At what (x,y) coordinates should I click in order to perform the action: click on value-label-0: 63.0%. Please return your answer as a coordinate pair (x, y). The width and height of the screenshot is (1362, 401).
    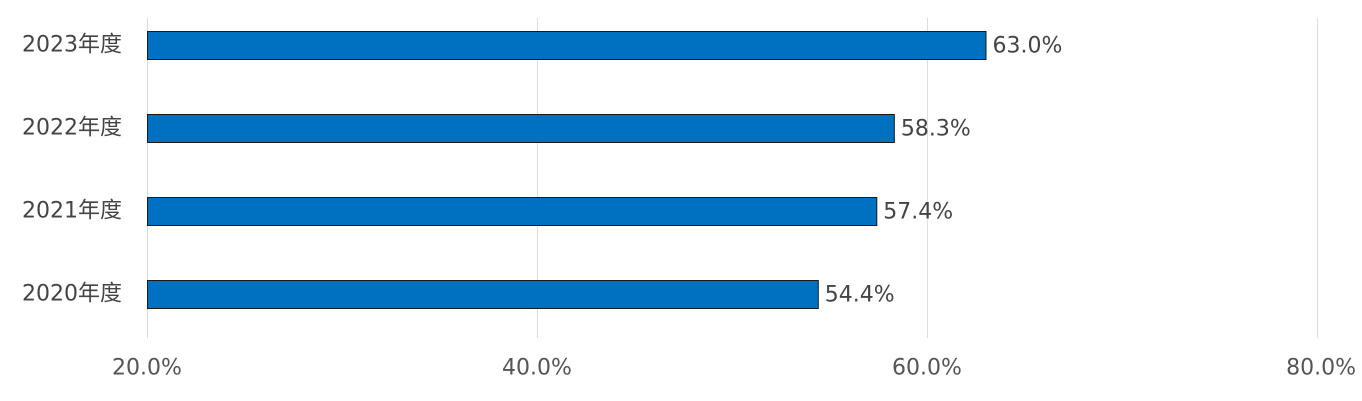
    Looking at the image, I should click on (1028, 46).